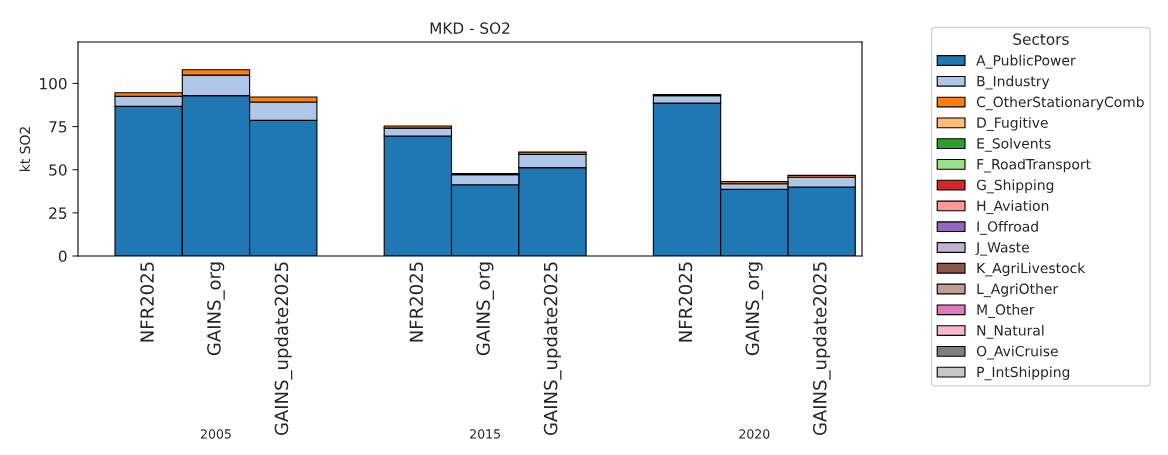  What do you see at coordinates (1007, 228) in the screenshot?
I see `legend-label: I_Offroad` at bounding box center [1007, 228].